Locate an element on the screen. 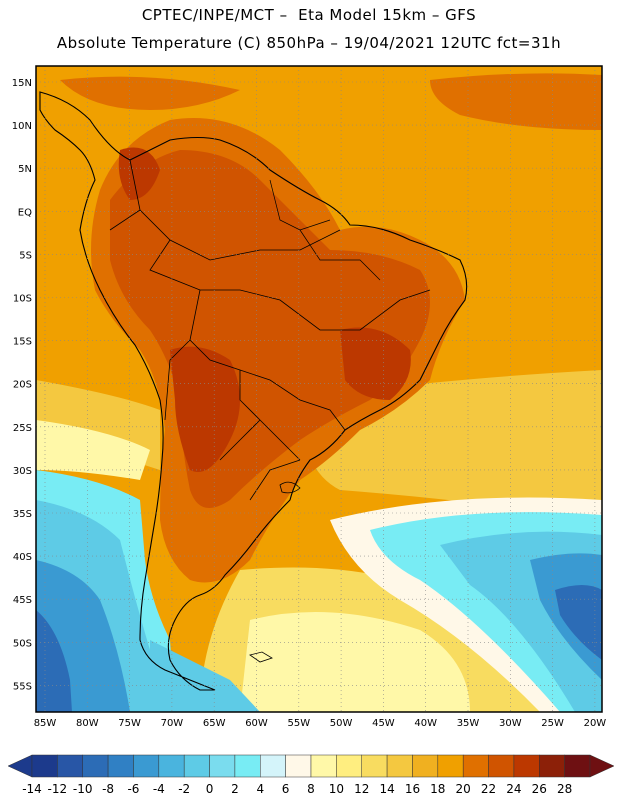 The image size is (618, 800). colorbar-label: -12 is located at coordinates (57, 789).